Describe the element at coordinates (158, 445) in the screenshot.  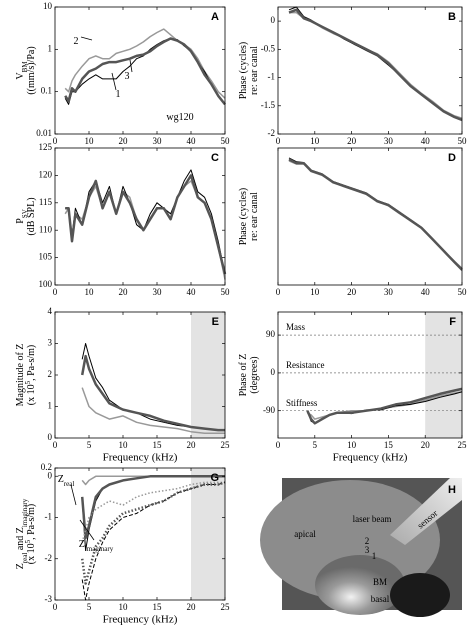
I see `x-tick-label: 15` at that location.